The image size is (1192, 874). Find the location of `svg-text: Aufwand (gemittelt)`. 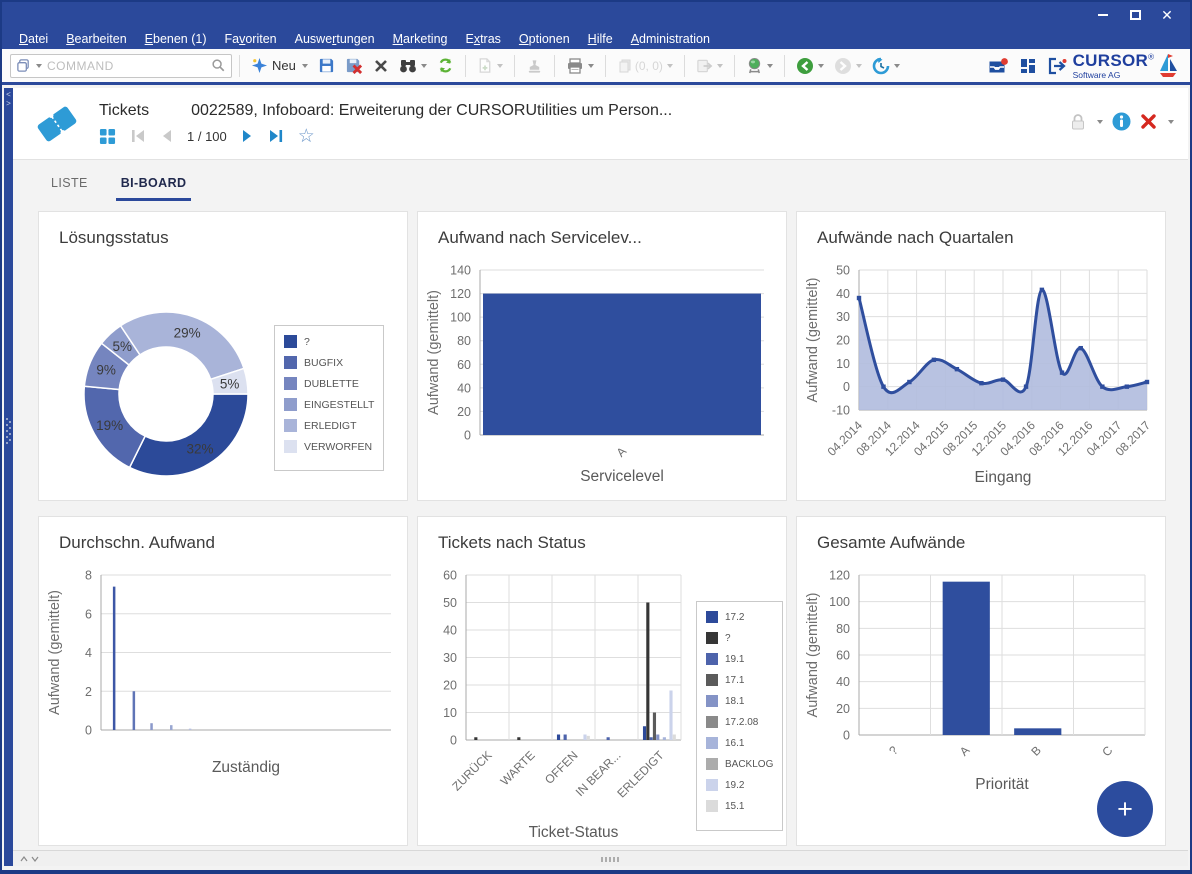

svg-text: Aufwand (gemittelt) is located at coordinates (813, 655).